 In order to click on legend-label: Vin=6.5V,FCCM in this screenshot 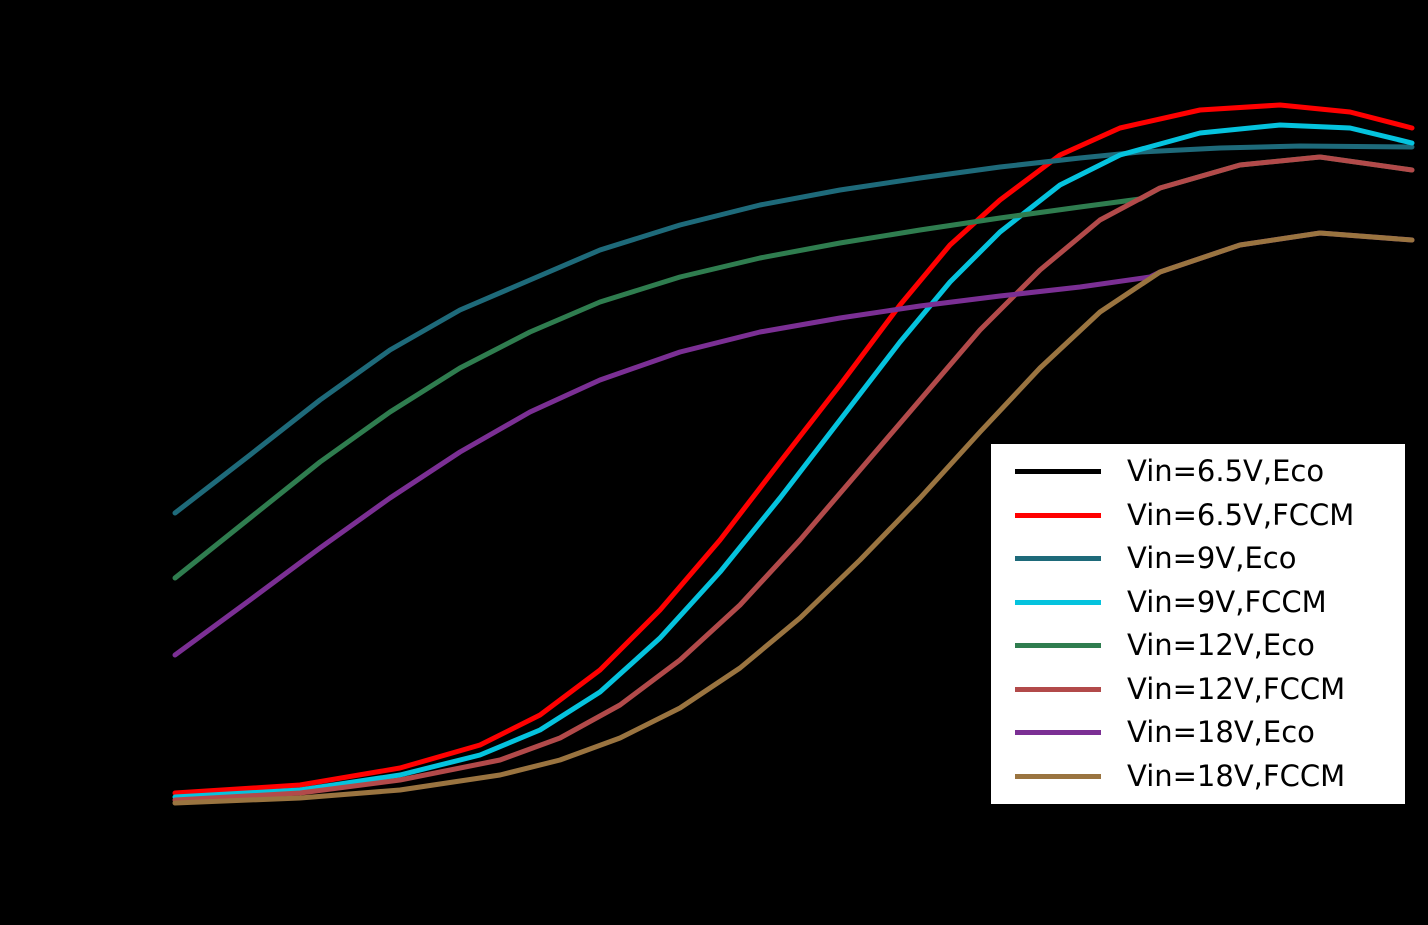, I will do `click(1241, 514)`.